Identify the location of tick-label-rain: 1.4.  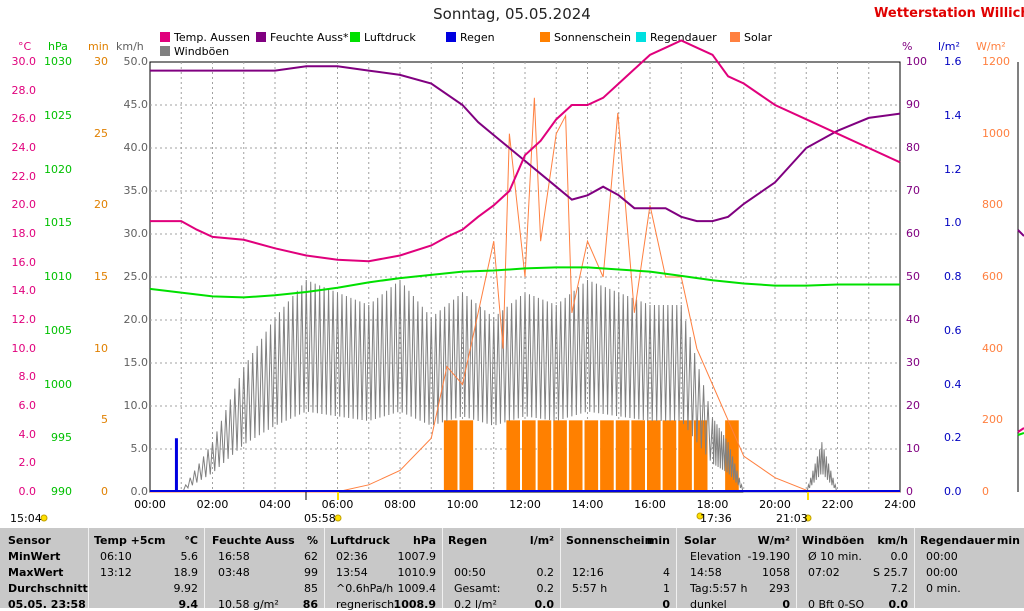
(953, 115).